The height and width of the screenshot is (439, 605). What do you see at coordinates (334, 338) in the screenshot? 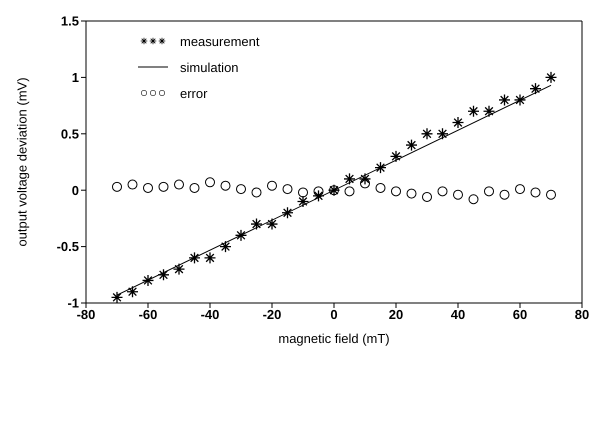
I see `x-axis-title: magnetic field (mT)` at bounding box center [334, 338].